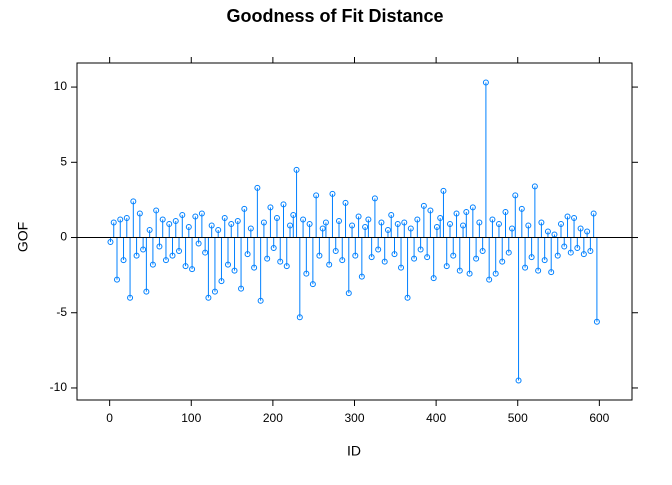 The image size is (672, 485). What do you see at coordinates (518, 418) in the screenshot?
I see `x-tick-label: 500` at bounding box center [518, 418].